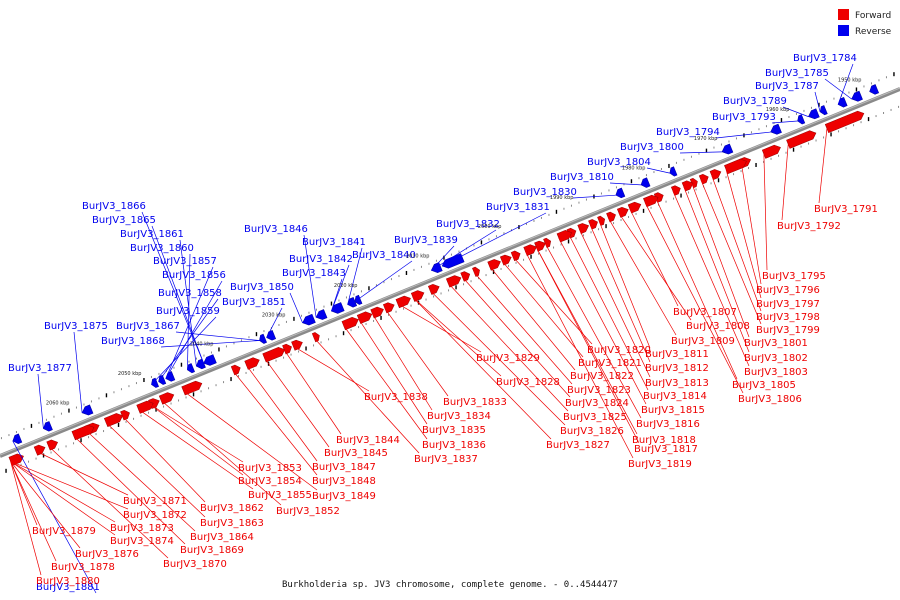  Describe the element at coordinates (788, 304) in the screenshot. I see `forward-gene-label: BurJV3_1797` at that location.